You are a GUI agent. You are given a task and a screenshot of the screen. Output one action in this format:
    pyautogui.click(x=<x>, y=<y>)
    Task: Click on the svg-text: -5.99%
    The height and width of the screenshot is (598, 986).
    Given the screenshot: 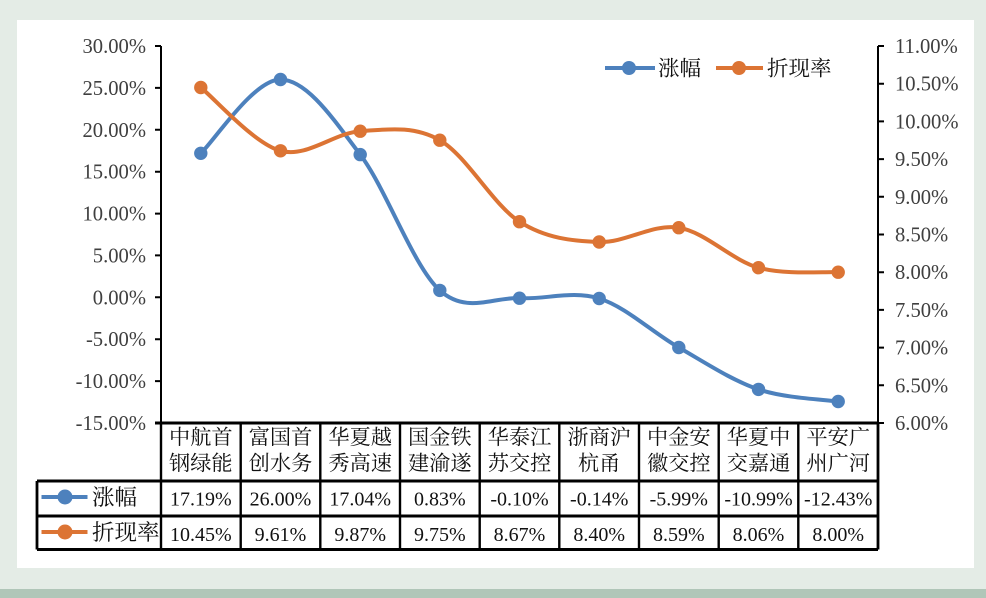 What is the action you would take?
    pyautogui.click(x=679, y=500)
    